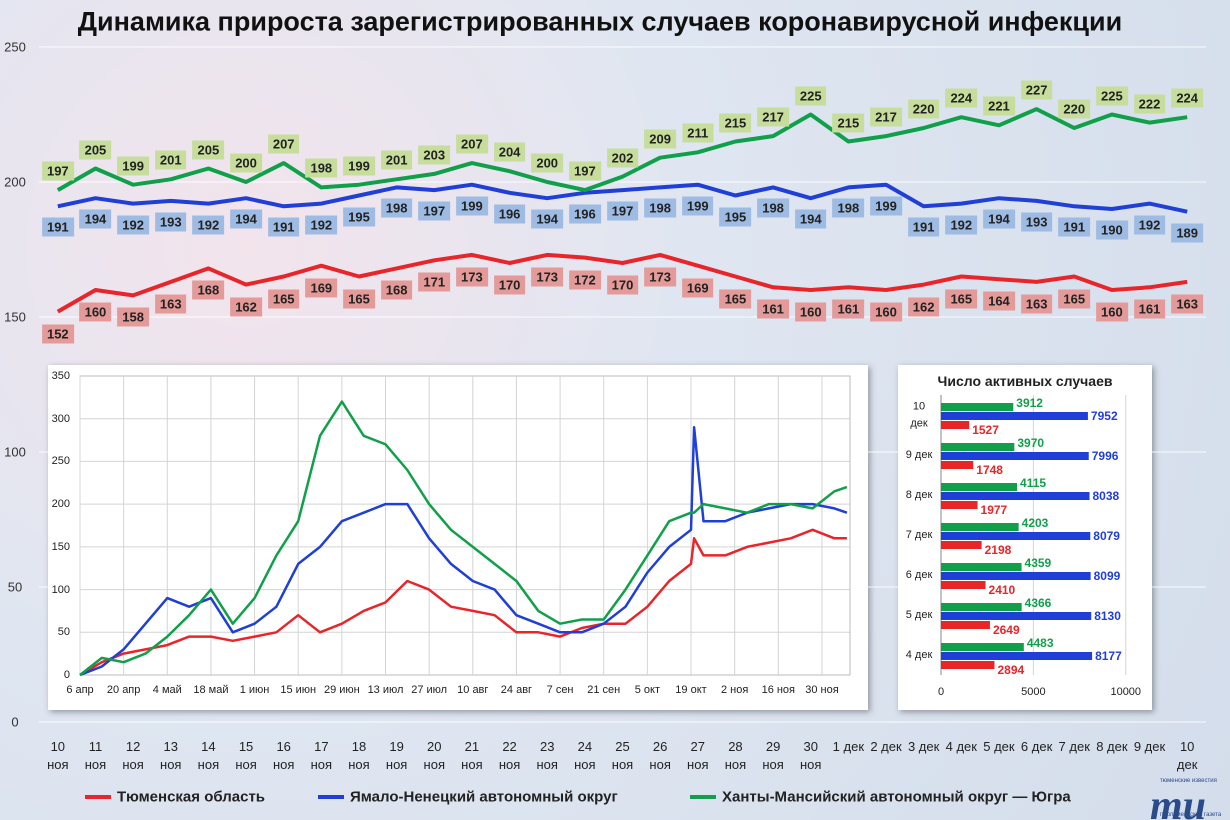  Describe the element at coordinates (1036, 222) in the screenshot. I see `data-label: 193` at that location.